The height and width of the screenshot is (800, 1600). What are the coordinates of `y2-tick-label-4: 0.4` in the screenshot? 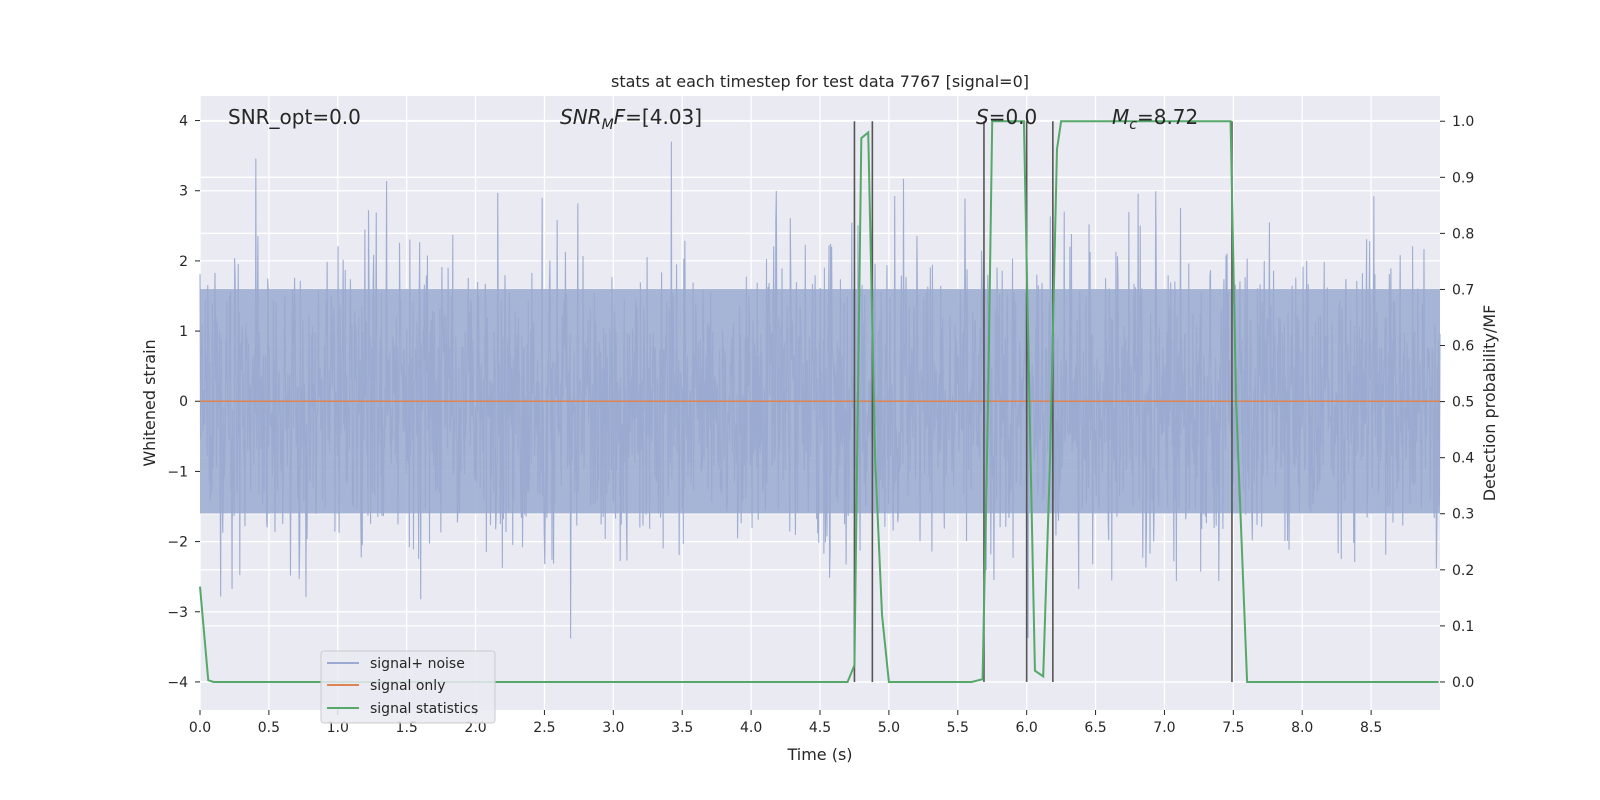 It's located at (1463, 459).